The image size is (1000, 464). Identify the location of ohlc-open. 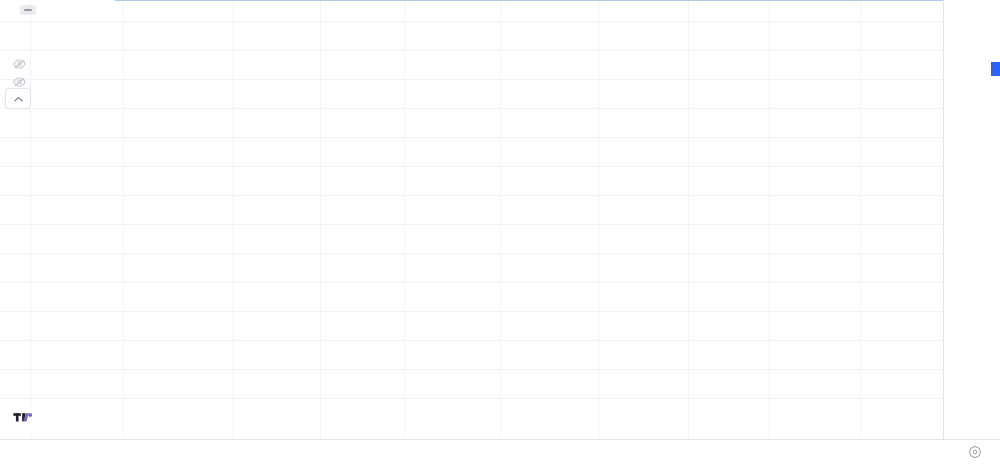
(49, 9).